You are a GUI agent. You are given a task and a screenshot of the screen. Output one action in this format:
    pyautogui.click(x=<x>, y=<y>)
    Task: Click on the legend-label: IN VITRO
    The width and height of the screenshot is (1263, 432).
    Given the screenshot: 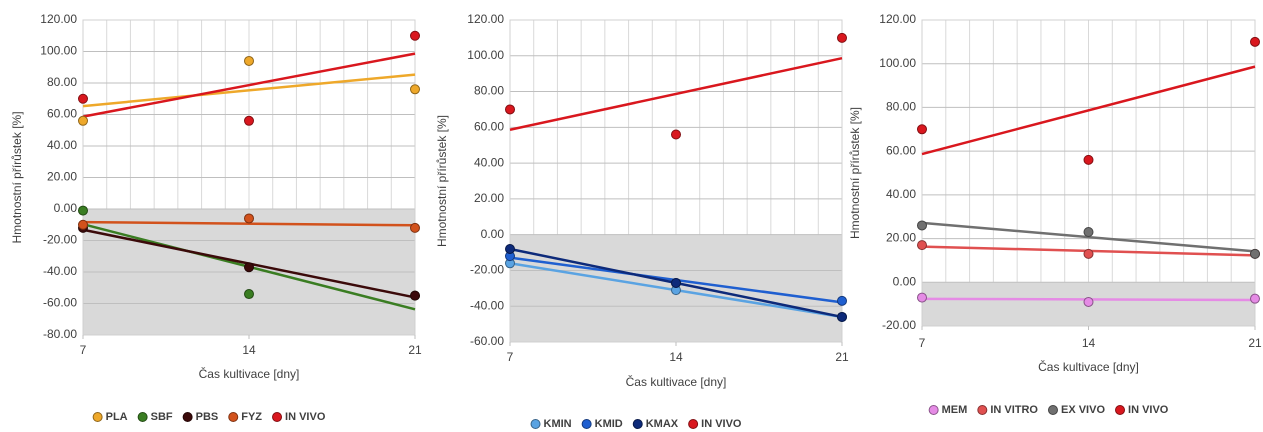 What is the action you would take?
    pyautogui.click(x=1014, y=410)
    